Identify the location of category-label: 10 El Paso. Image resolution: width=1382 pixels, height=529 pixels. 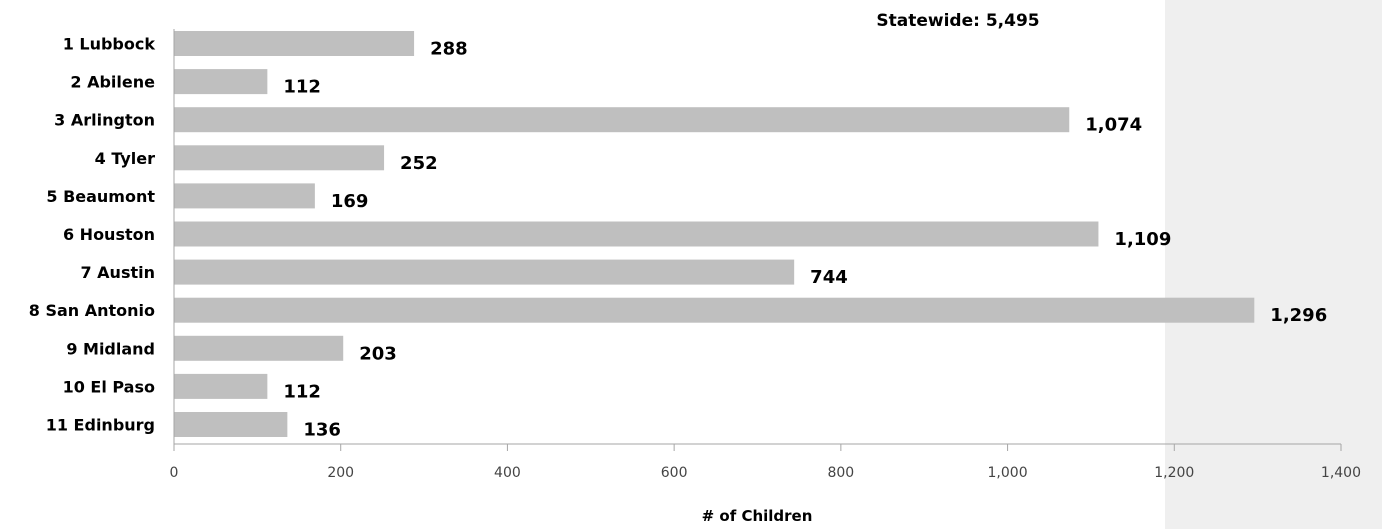
(109, 386).